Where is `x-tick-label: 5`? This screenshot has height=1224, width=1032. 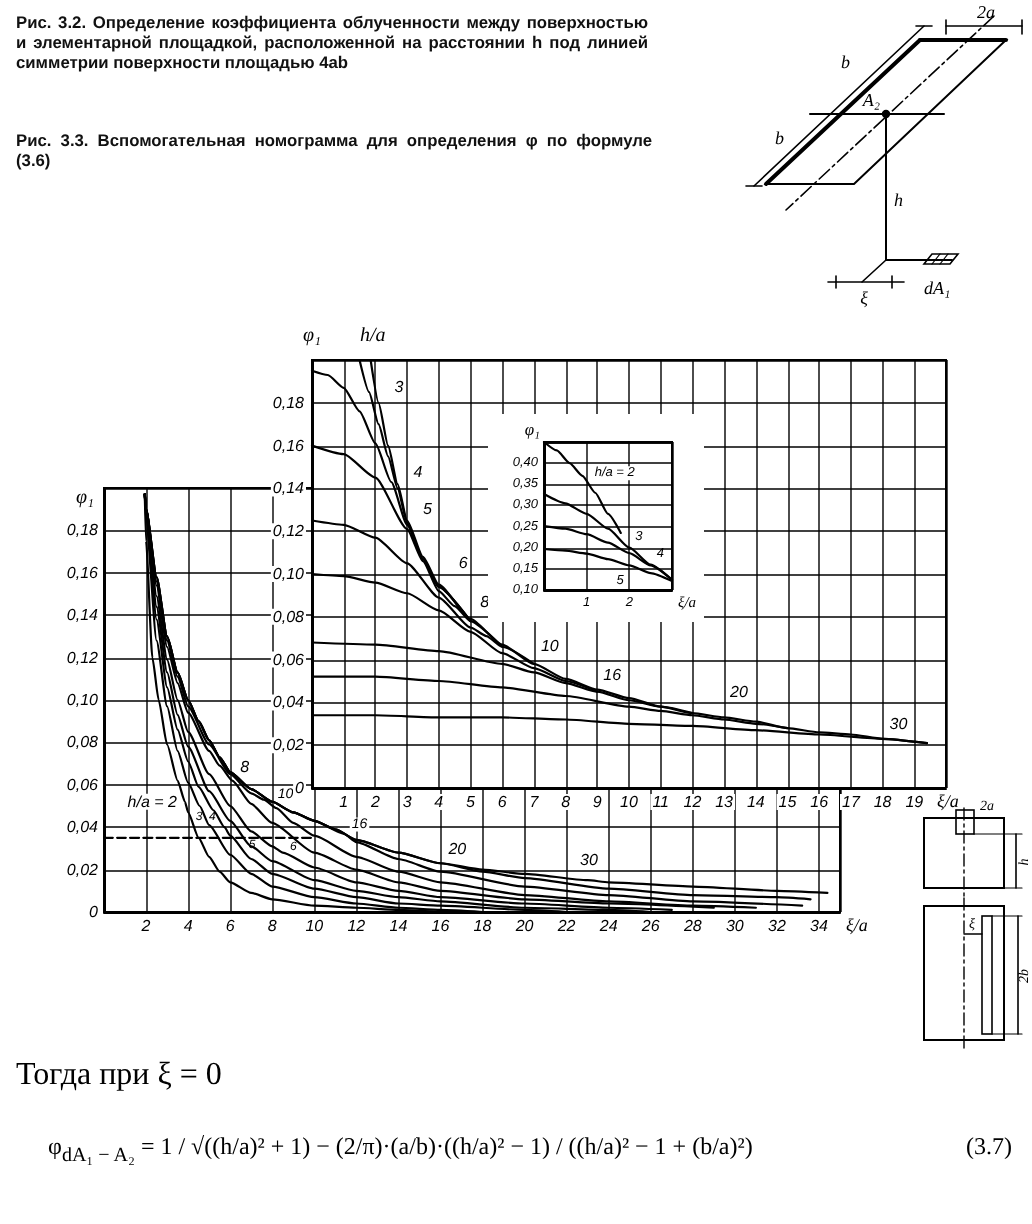
x-tick-label: 5 is located at coordinates (471, 802).